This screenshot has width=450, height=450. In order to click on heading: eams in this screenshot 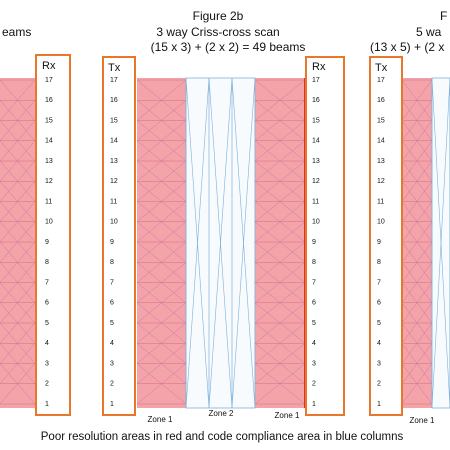, I will do `click(16, 32)`.